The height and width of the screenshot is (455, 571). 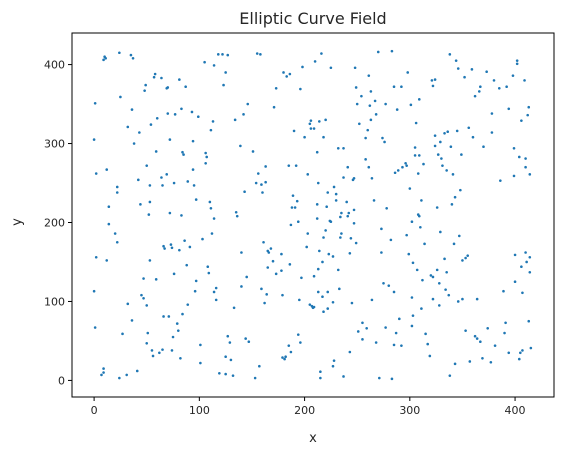 What do you see at coordinates (515, 410) in the screenshot?
I see `x-tick-label: 400` at bounding box center [515, 410].